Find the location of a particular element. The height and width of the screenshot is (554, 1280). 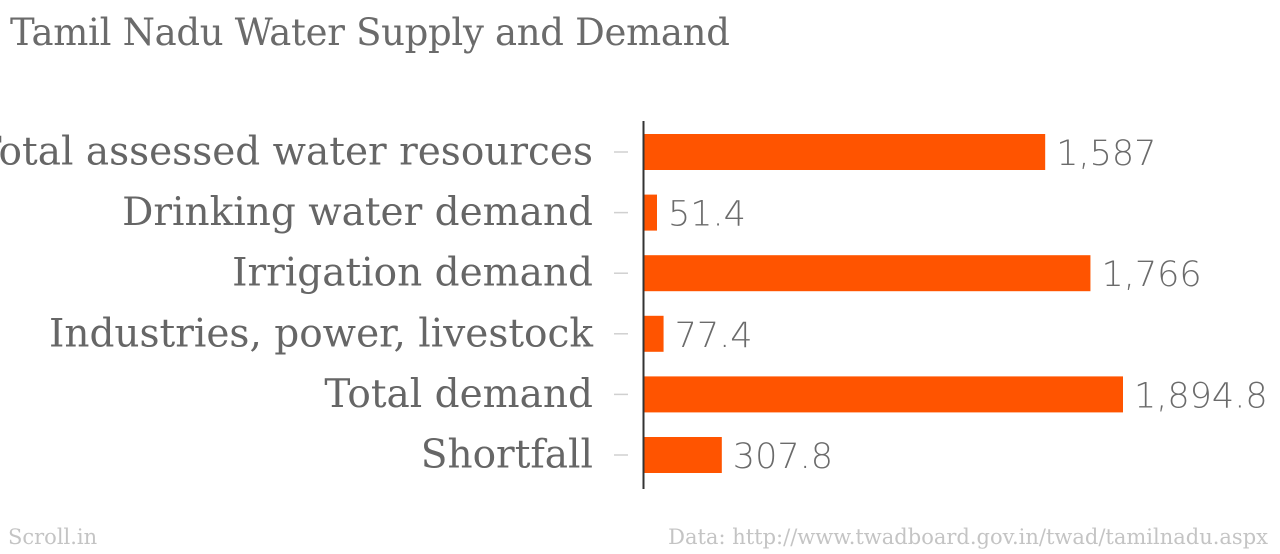

value-label: 1,766 is located at coordinates (1151, 275).